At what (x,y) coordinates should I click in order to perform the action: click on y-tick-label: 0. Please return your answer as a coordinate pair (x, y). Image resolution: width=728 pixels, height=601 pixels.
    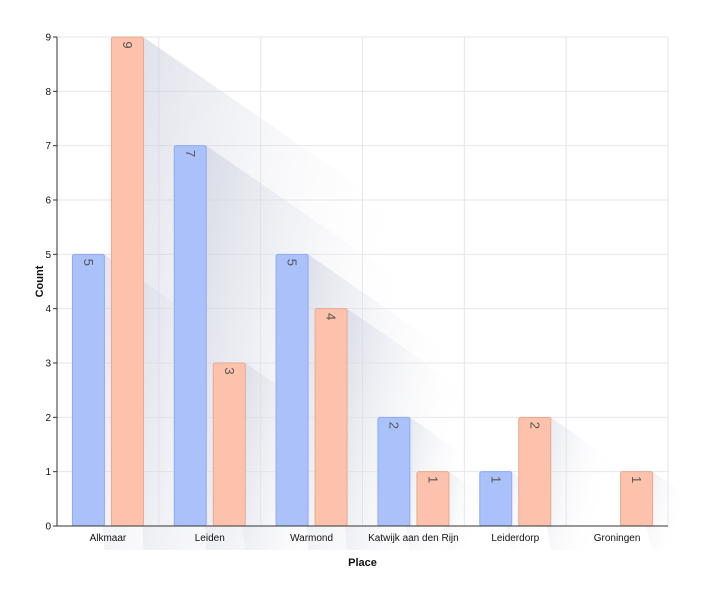
    Looking at the image, I should click on (48, 527).